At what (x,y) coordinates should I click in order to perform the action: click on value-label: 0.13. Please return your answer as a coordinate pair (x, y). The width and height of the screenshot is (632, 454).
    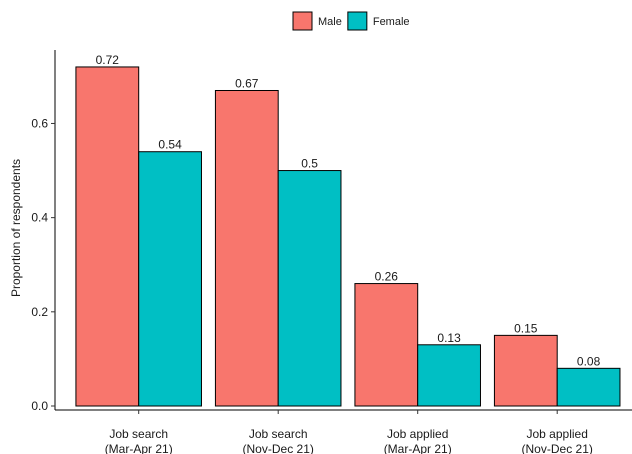
    Looking at the image, I should click on (449, 338).